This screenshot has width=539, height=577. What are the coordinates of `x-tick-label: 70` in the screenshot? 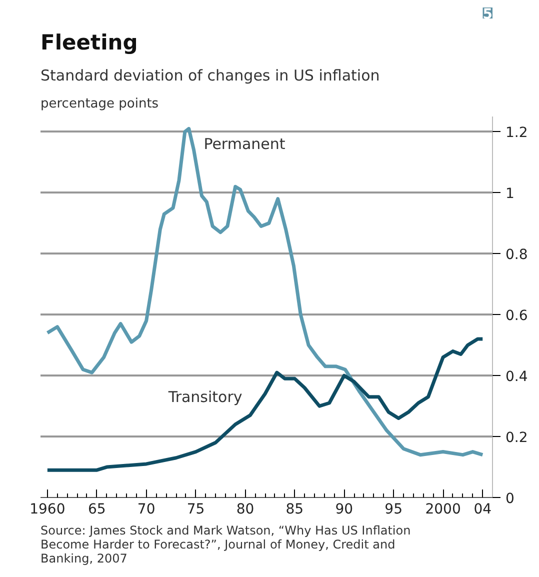 It's located at (146, 510).